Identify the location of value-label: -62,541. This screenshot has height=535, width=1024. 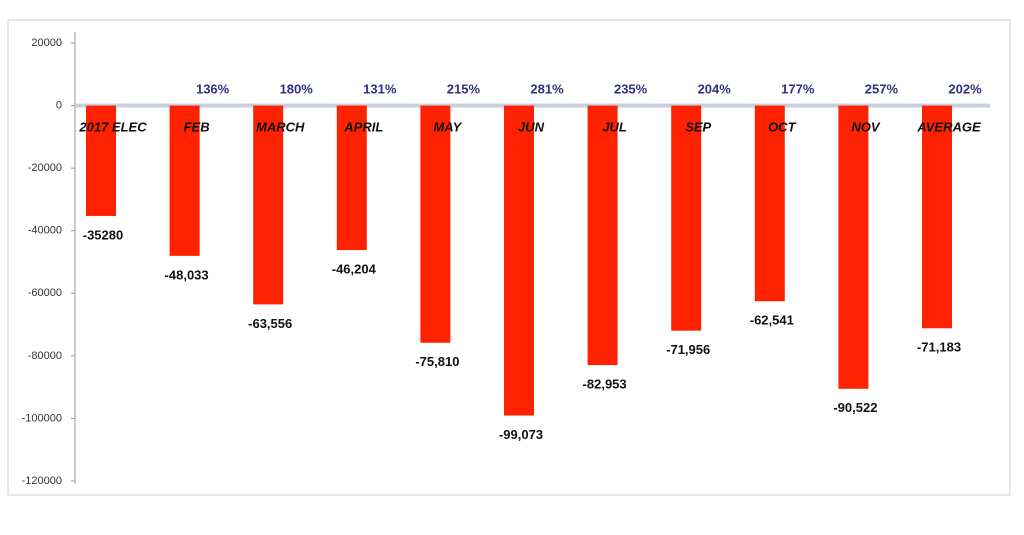
(772, 320).